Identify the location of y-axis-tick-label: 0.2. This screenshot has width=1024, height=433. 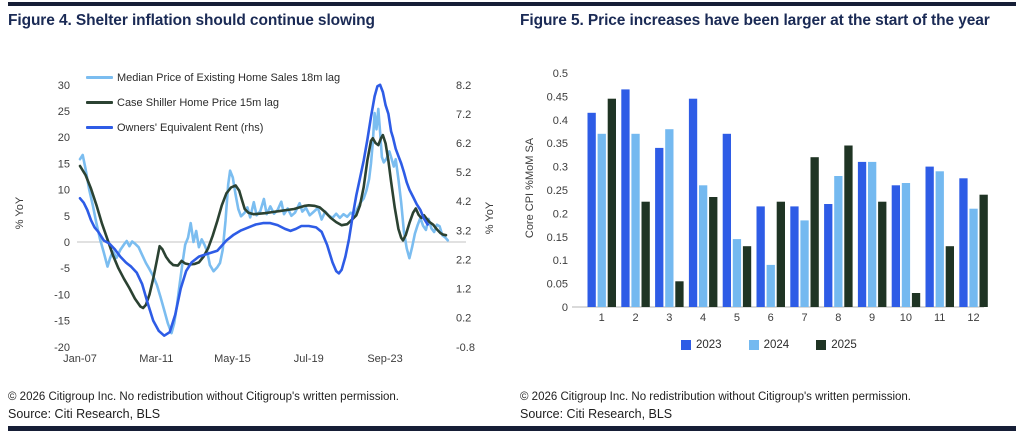
(560, 214).